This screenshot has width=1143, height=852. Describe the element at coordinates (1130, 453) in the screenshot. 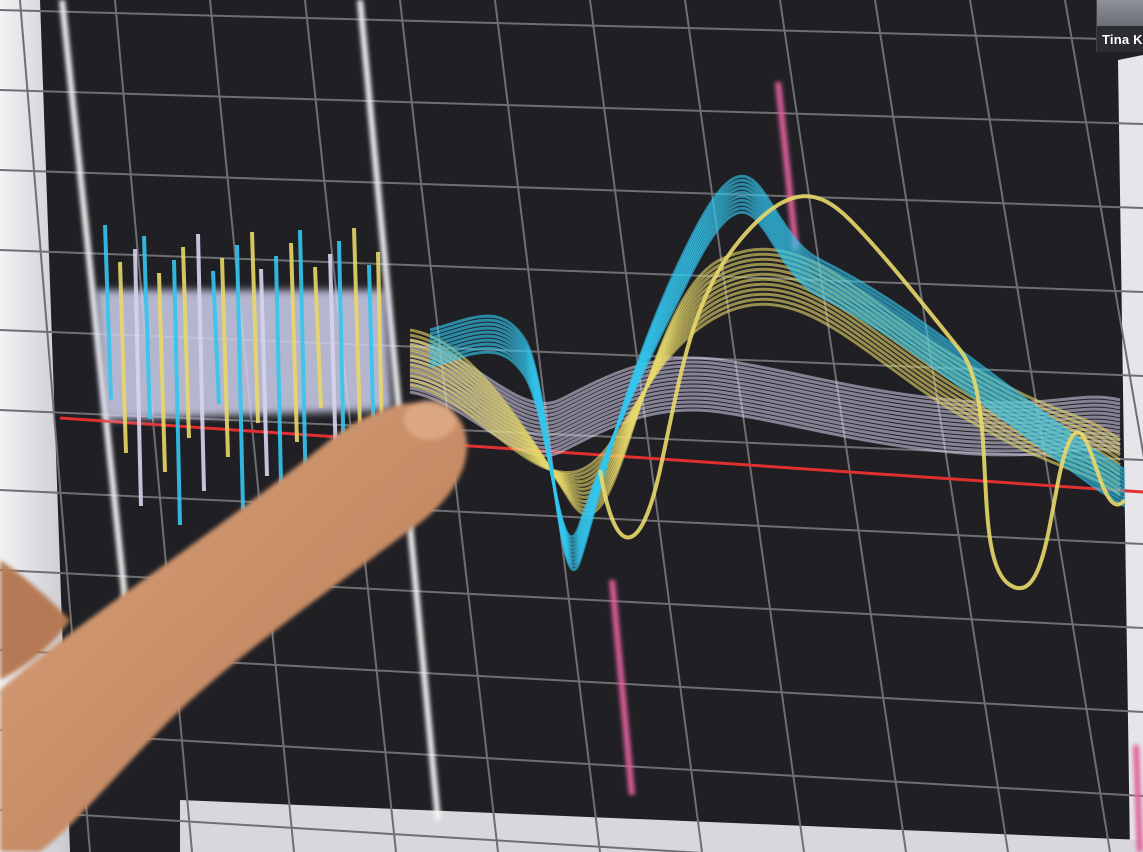

I see `monitor-bezel-right` at that location.